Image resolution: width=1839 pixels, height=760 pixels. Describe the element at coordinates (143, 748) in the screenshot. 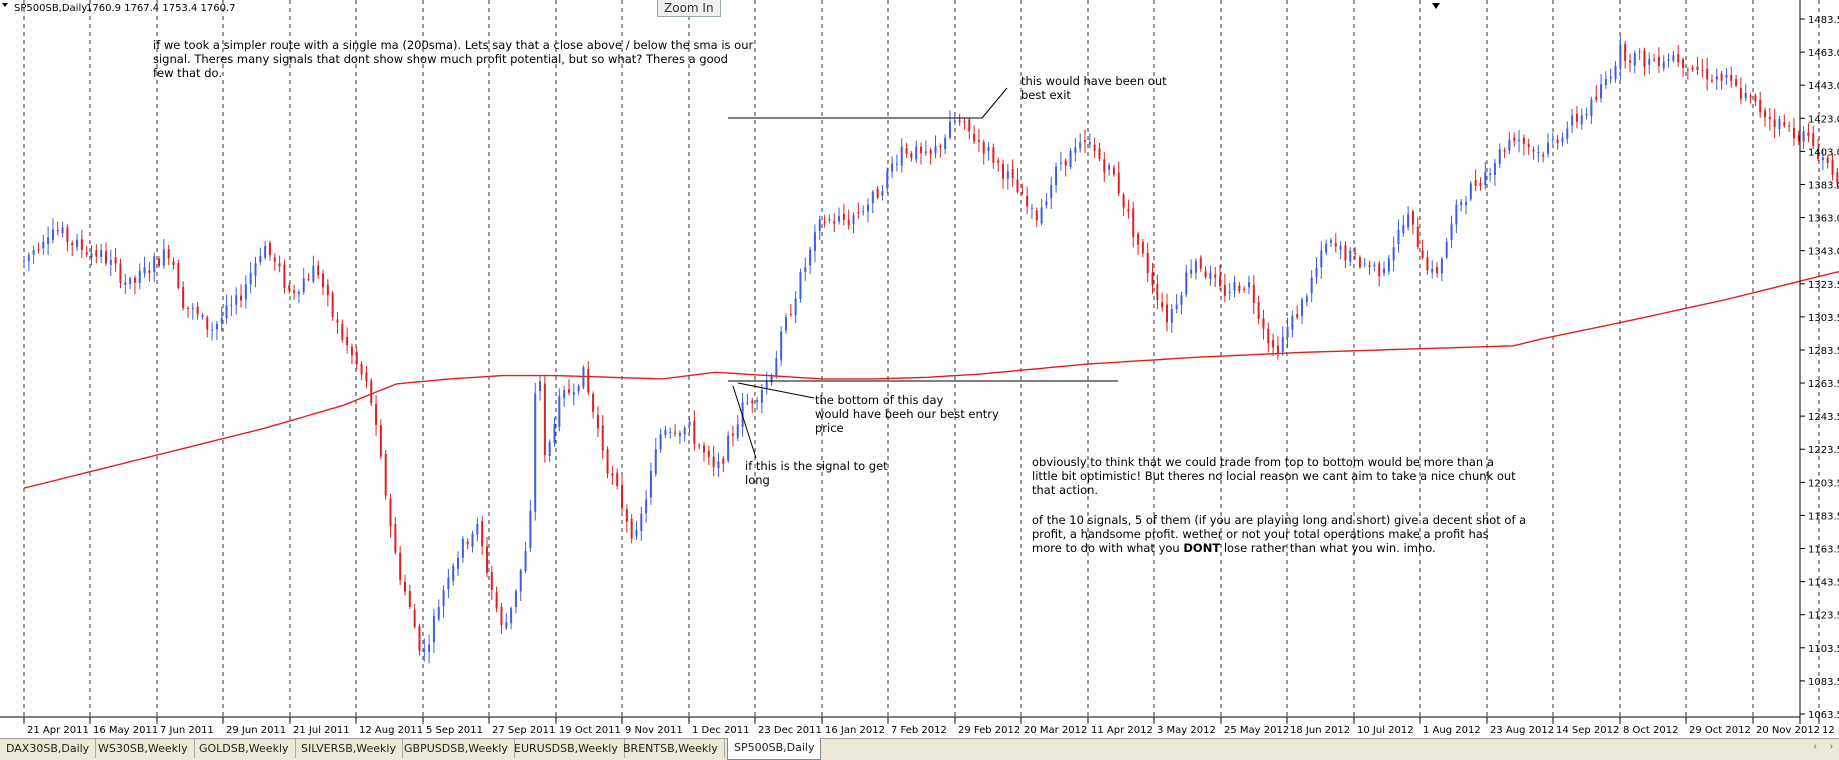

I see `tab-ws30sb-weekly: WS30SB,Weekly` at that location.